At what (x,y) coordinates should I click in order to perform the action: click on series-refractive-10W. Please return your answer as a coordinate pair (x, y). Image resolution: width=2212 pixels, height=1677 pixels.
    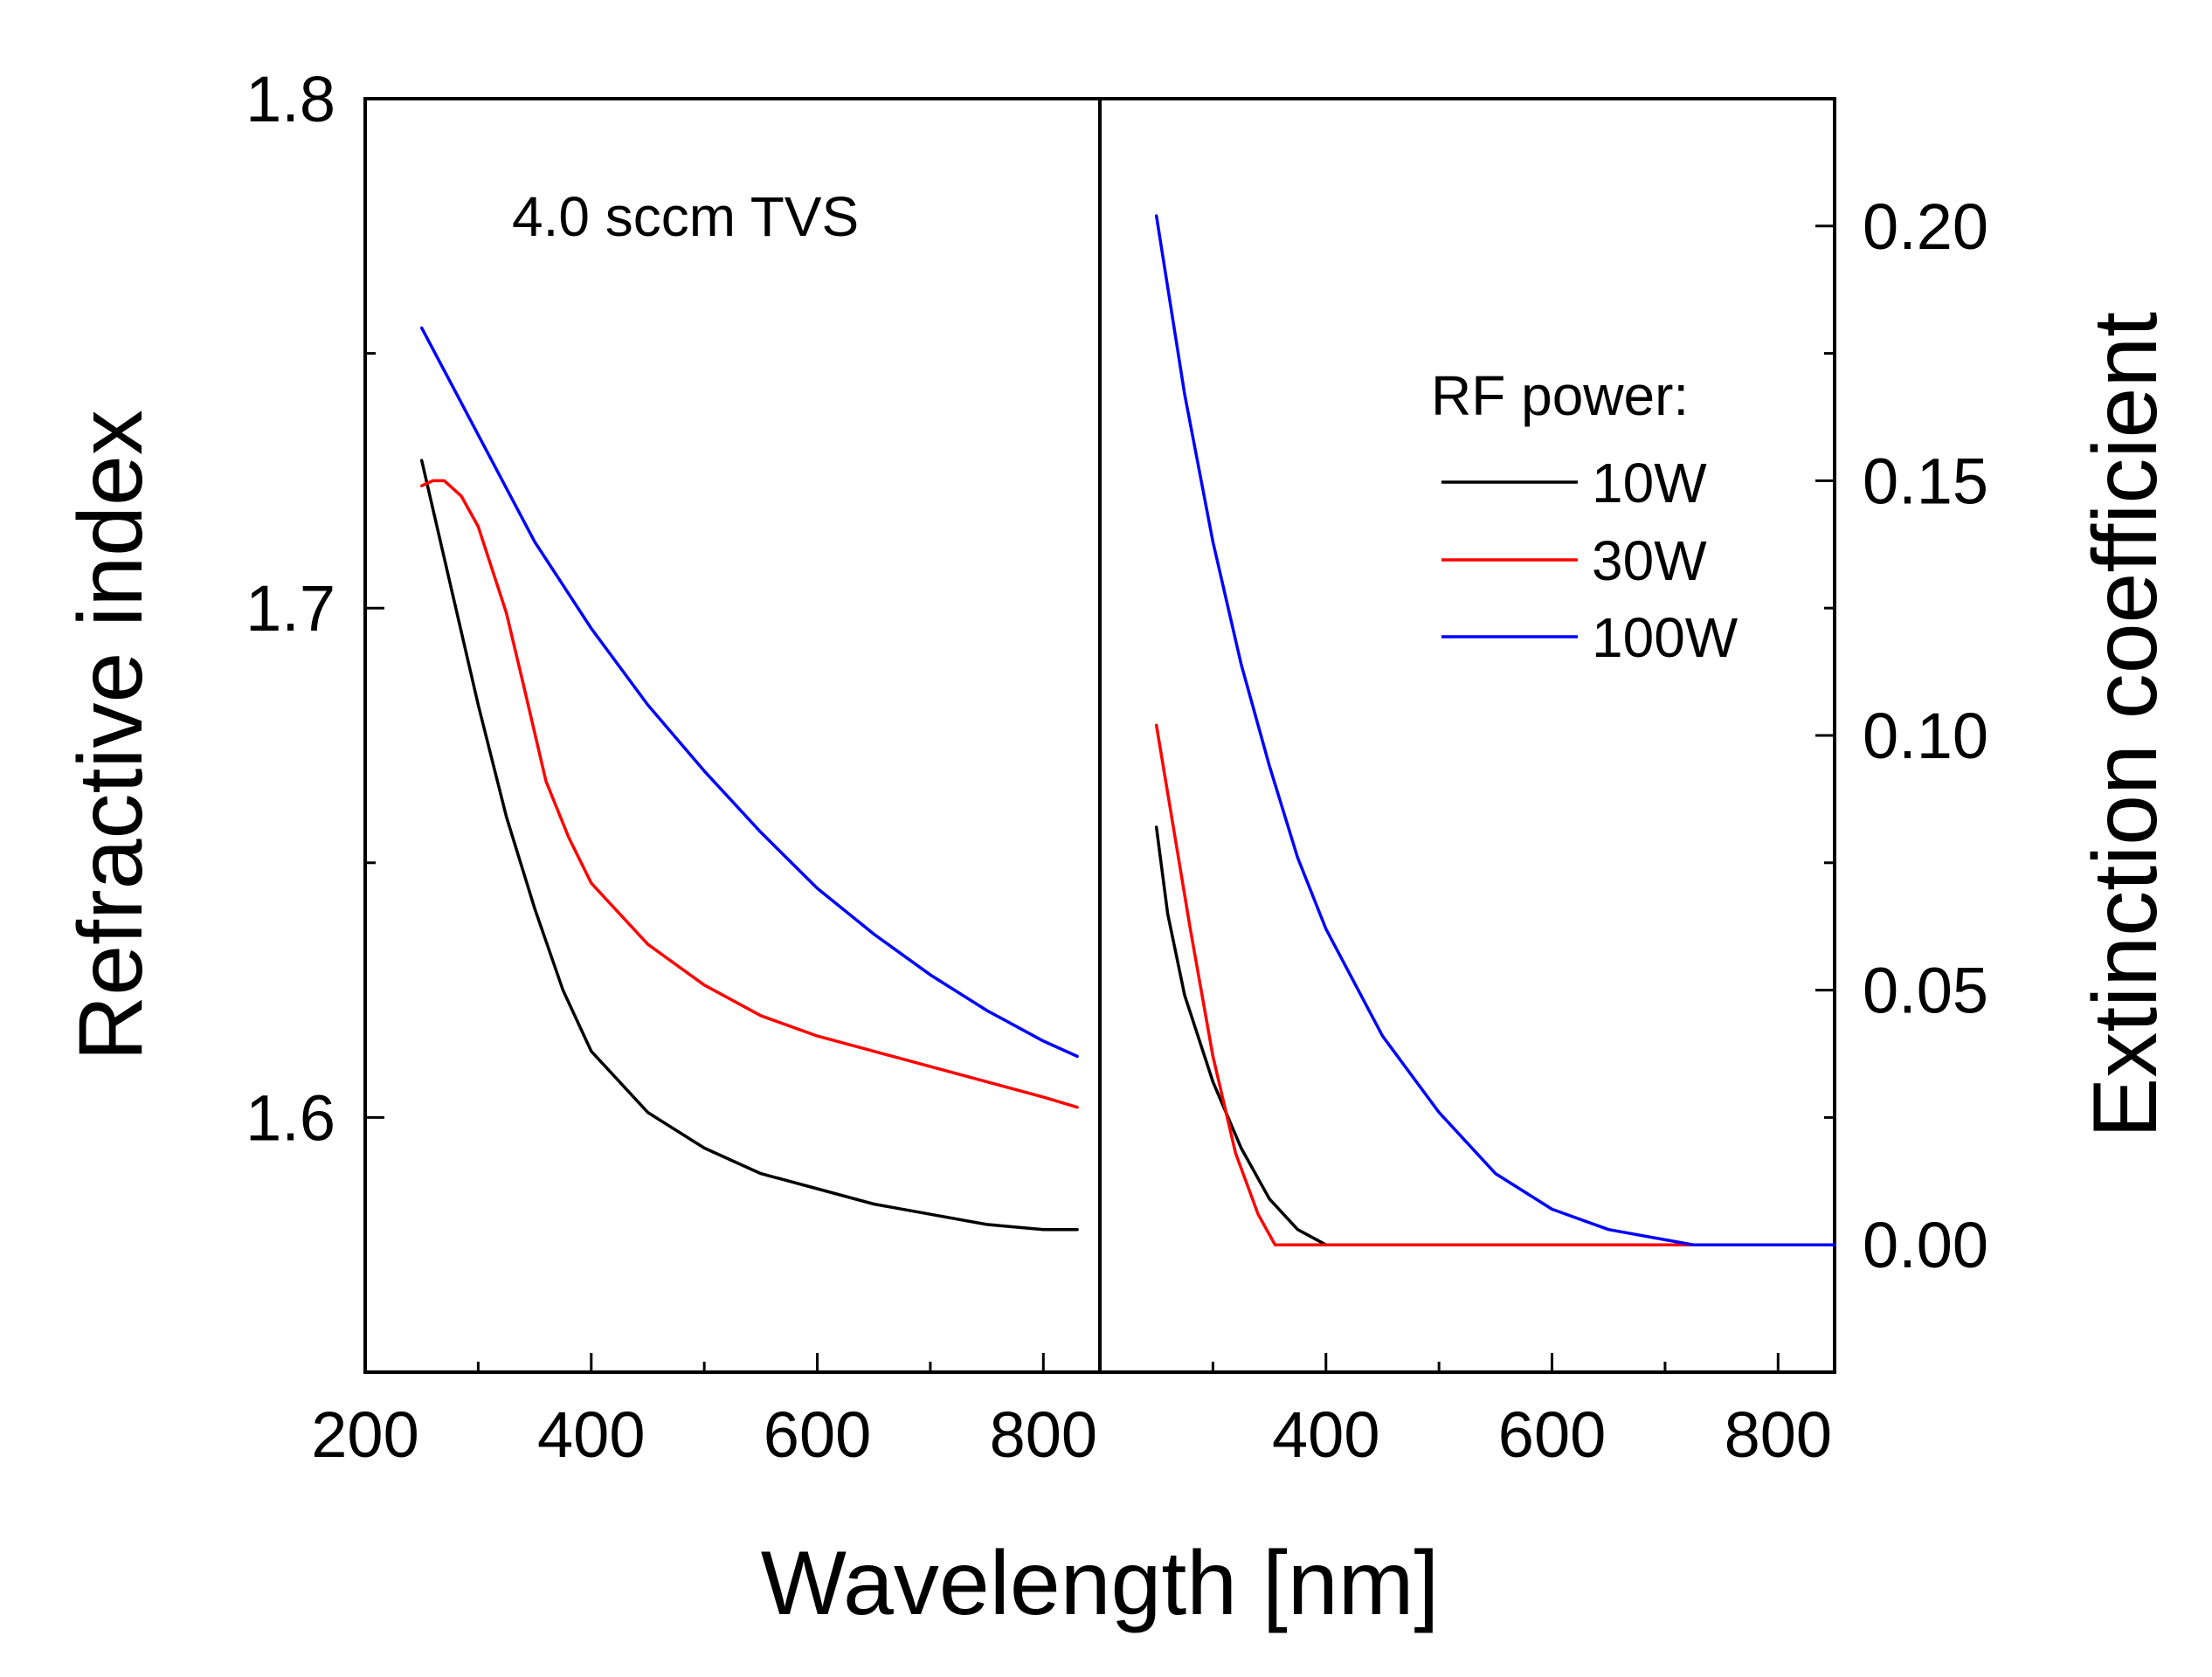
    Looking at the image, I should click on (749, 845).